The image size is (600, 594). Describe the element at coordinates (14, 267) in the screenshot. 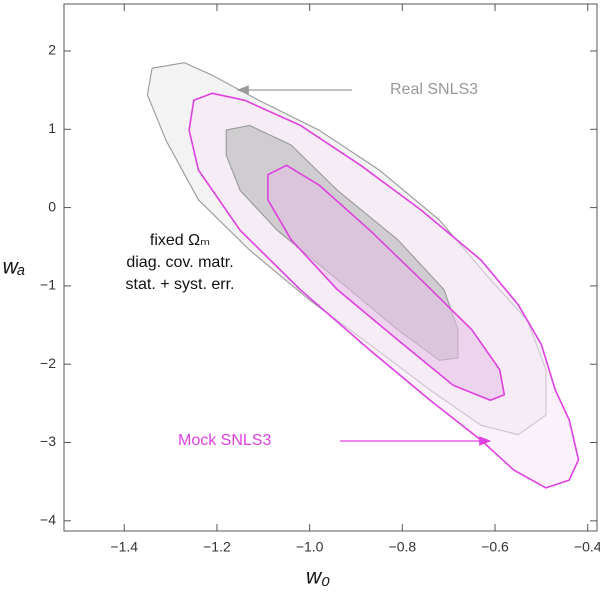

I see `y-axis-label: wₐ` at that location.